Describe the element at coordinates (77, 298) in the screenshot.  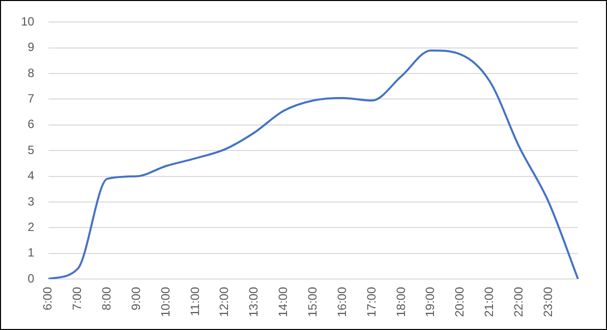
I see `x-tick-label: 7:00` at that location.